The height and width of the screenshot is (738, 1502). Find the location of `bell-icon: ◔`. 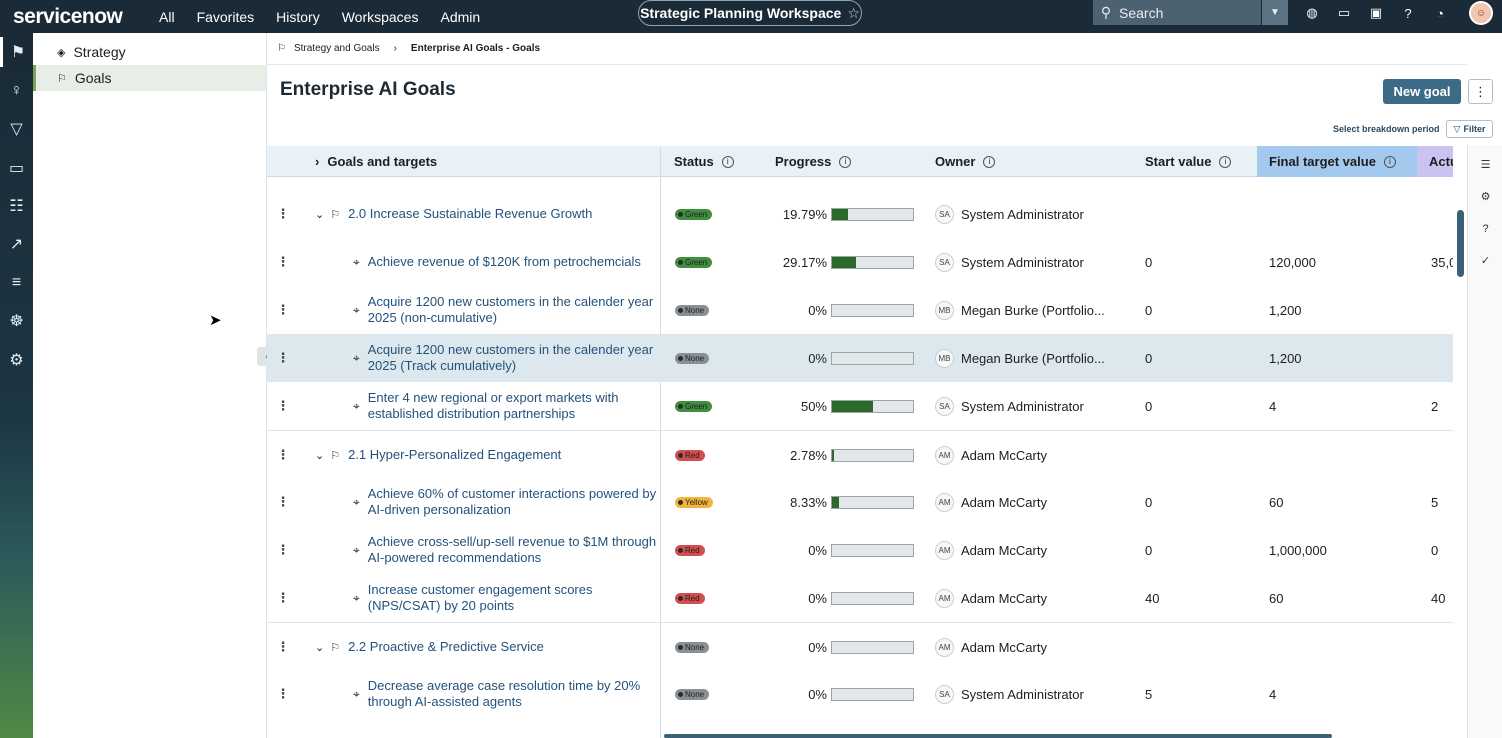

bell-icon: ◔ is located at coordinates (1440, 13).